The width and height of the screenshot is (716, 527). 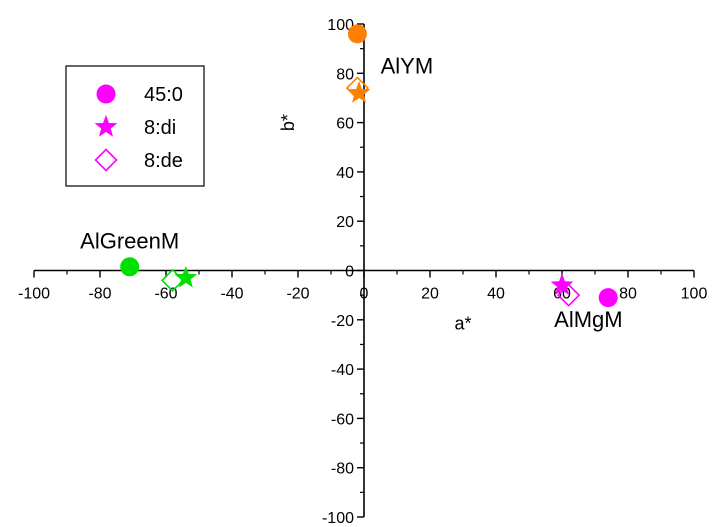 I want to click on y-tick-label: 100, so click(x=340, y=25).